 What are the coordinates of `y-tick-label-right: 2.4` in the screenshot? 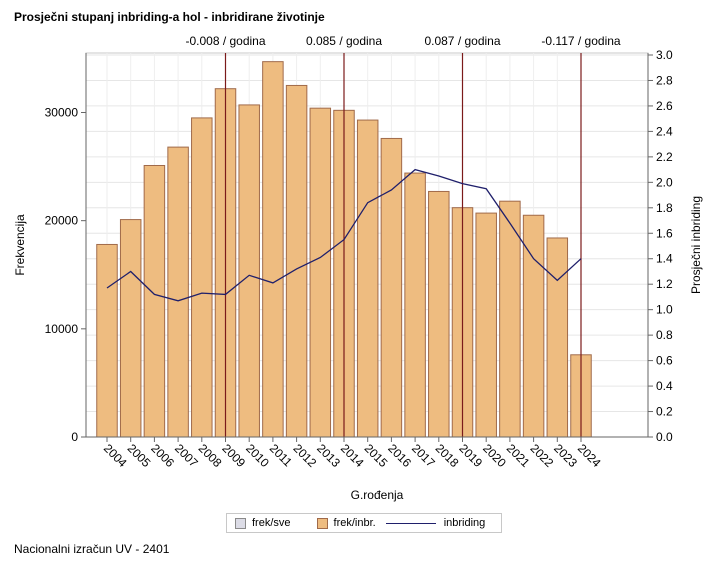 It's located at (664, 131).